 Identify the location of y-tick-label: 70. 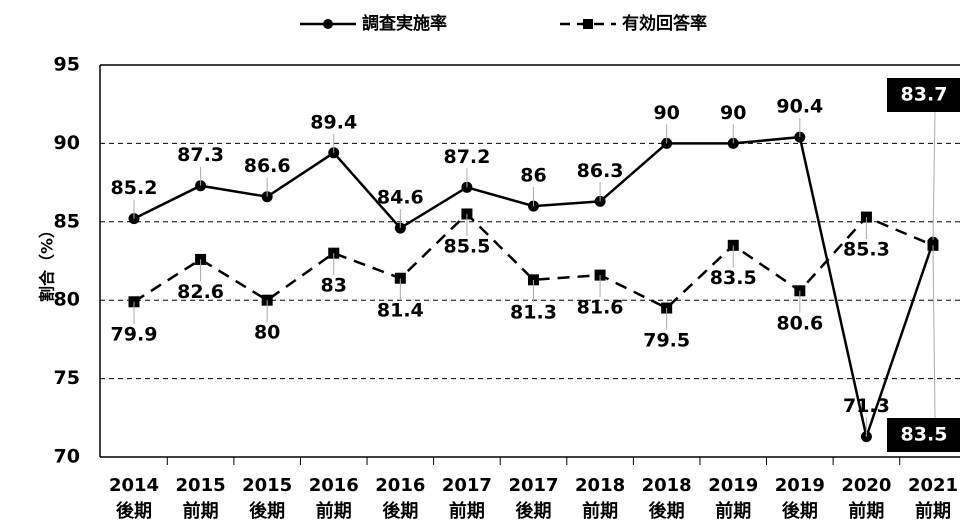
(67, 457).